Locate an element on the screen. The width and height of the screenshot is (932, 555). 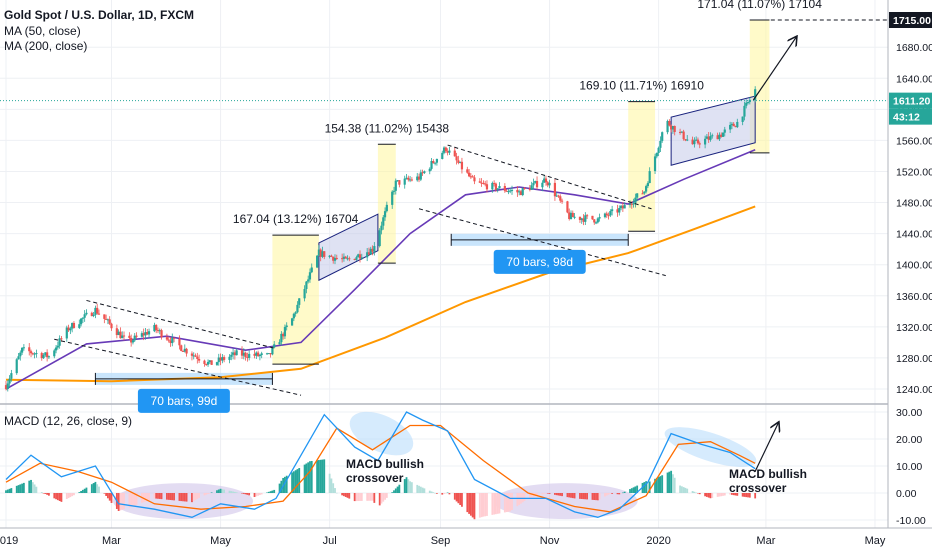
ma200-legend: MA (200, close) is located at coordinates (45, 46).